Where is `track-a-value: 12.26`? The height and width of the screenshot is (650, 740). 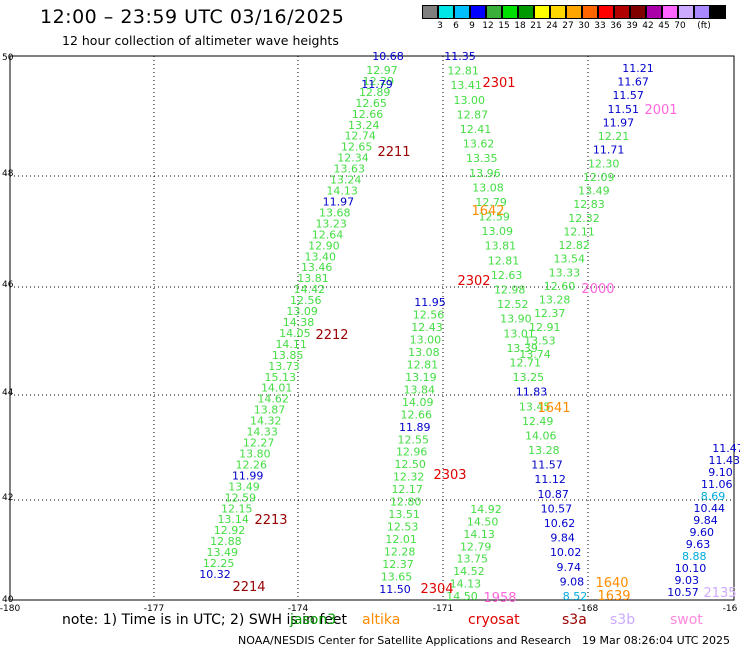 track-a-value: 12.26 is located at coordinates (252, 464).